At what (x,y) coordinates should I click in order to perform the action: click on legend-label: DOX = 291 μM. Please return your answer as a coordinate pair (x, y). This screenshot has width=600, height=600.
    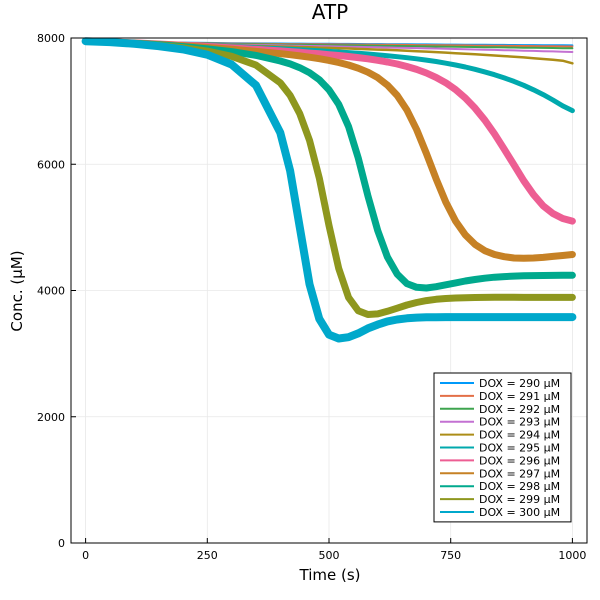
    Looking at the image, I should click on (519, 396).